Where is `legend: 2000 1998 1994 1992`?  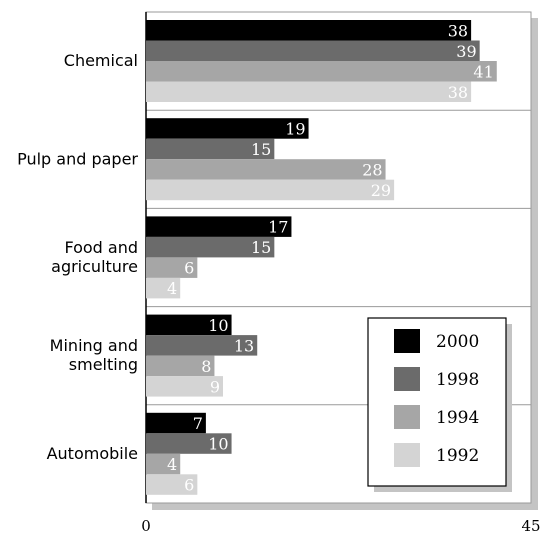 legend: 2000 1998 1994 1992 is located at coordinates (439, 404).